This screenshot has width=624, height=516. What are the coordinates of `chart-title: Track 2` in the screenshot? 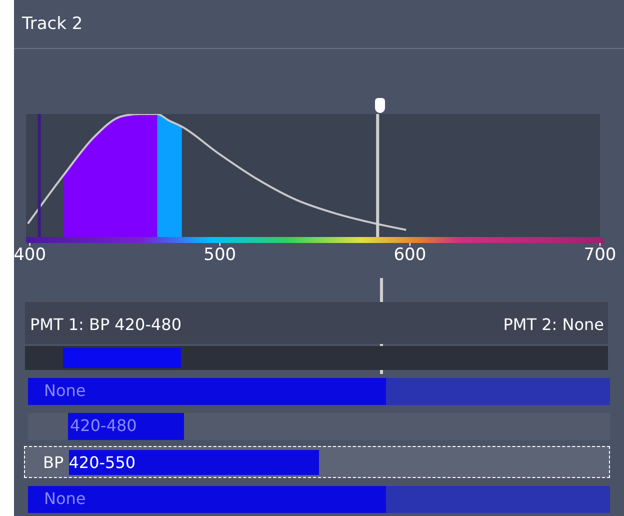 It's located at (52, 24).